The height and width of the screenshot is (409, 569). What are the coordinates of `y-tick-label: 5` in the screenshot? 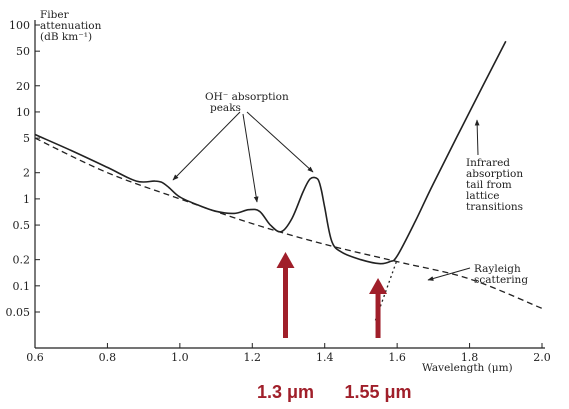 It's located at (26, 138).